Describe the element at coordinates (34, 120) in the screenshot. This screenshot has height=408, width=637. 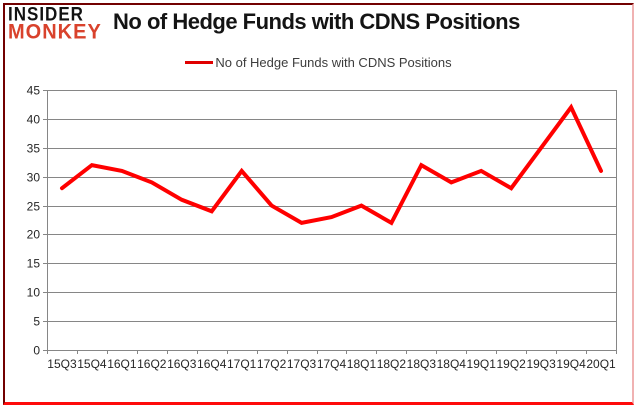
I see `y-tick-label: 40` at that location.